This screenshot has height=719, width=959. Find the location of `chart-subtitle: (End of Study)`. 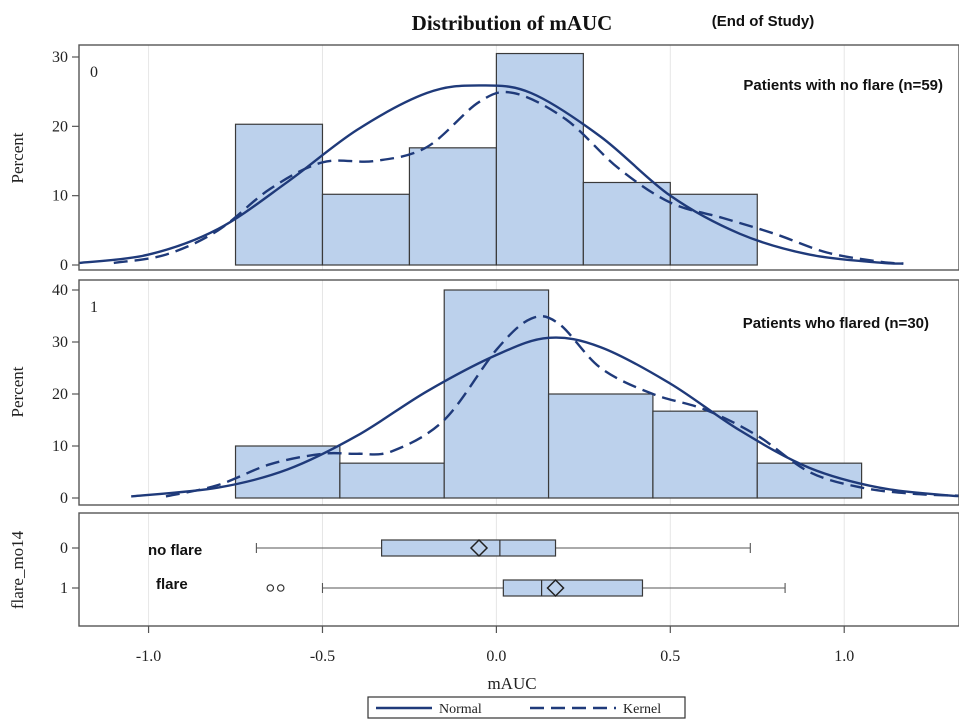

chart-subtitle: (End of Study) is located at coordinates (763, 21).